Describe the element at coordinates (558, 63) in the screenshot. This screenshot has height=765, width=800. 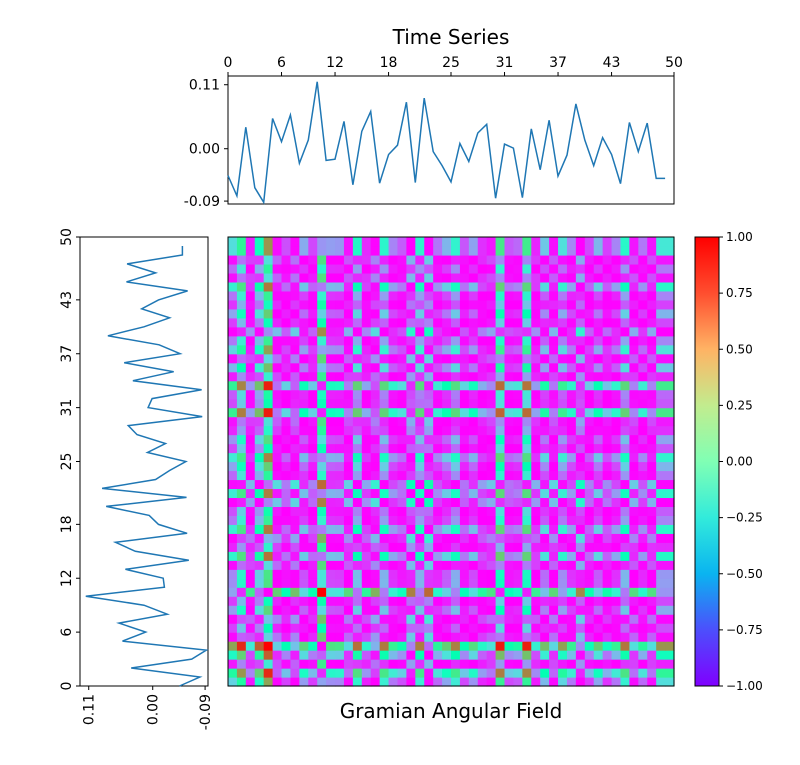
I see `top-xtick-label: 37` at that location.